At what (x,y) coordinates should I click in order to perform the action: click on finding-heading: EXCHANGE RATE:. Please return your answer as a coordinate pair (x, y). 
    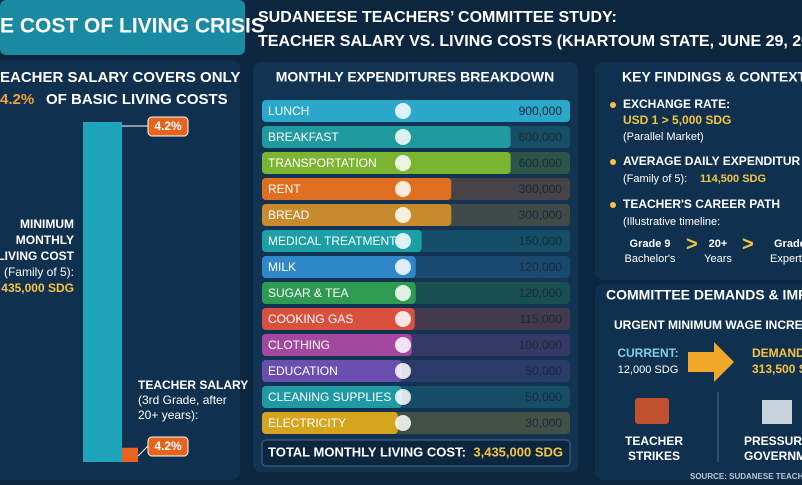
    Looking at the image, I should click on (676, 104).